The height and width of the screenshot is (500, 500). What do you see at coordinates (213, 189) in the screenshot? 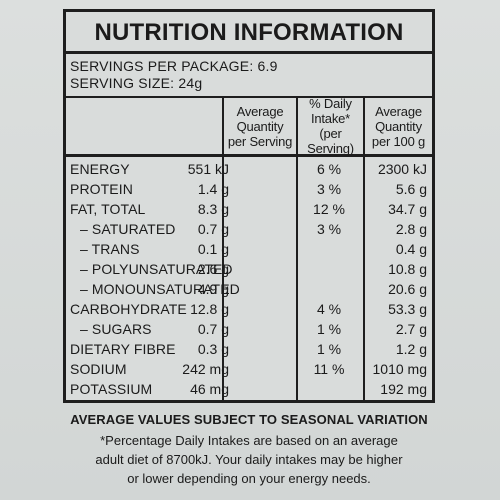
I see `row-per-serving: 1.4 g` at bounding box center [213, 189].